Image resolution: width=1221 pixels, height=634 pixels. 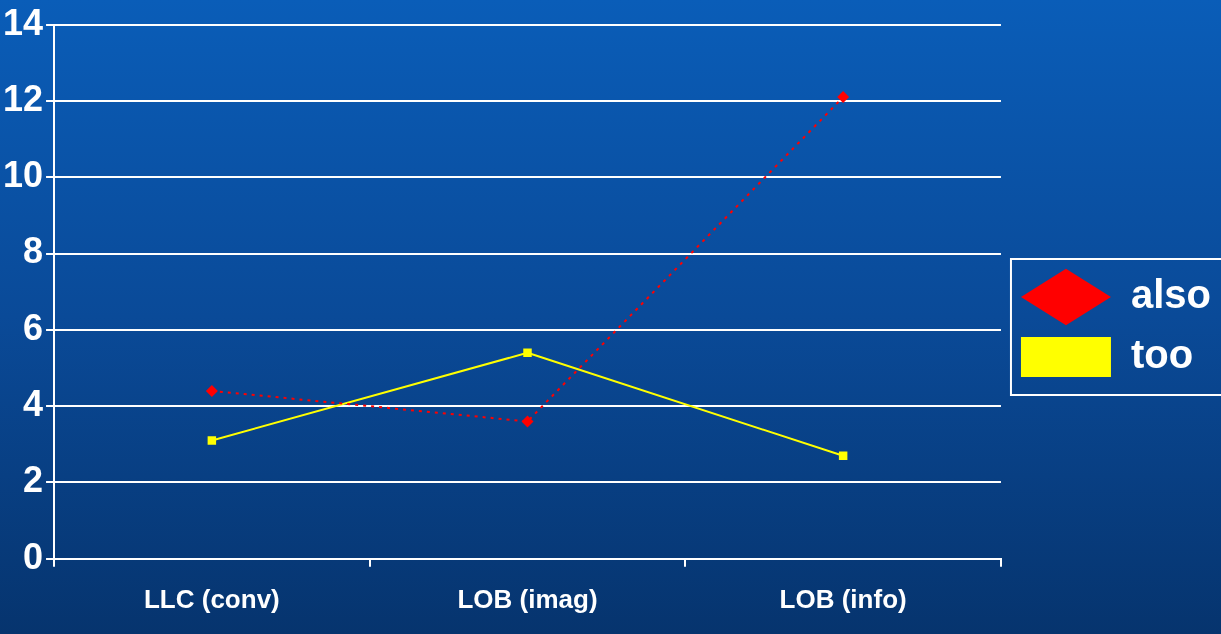 I want to click on y-tick-label: 4, so click(x=33, y=404).